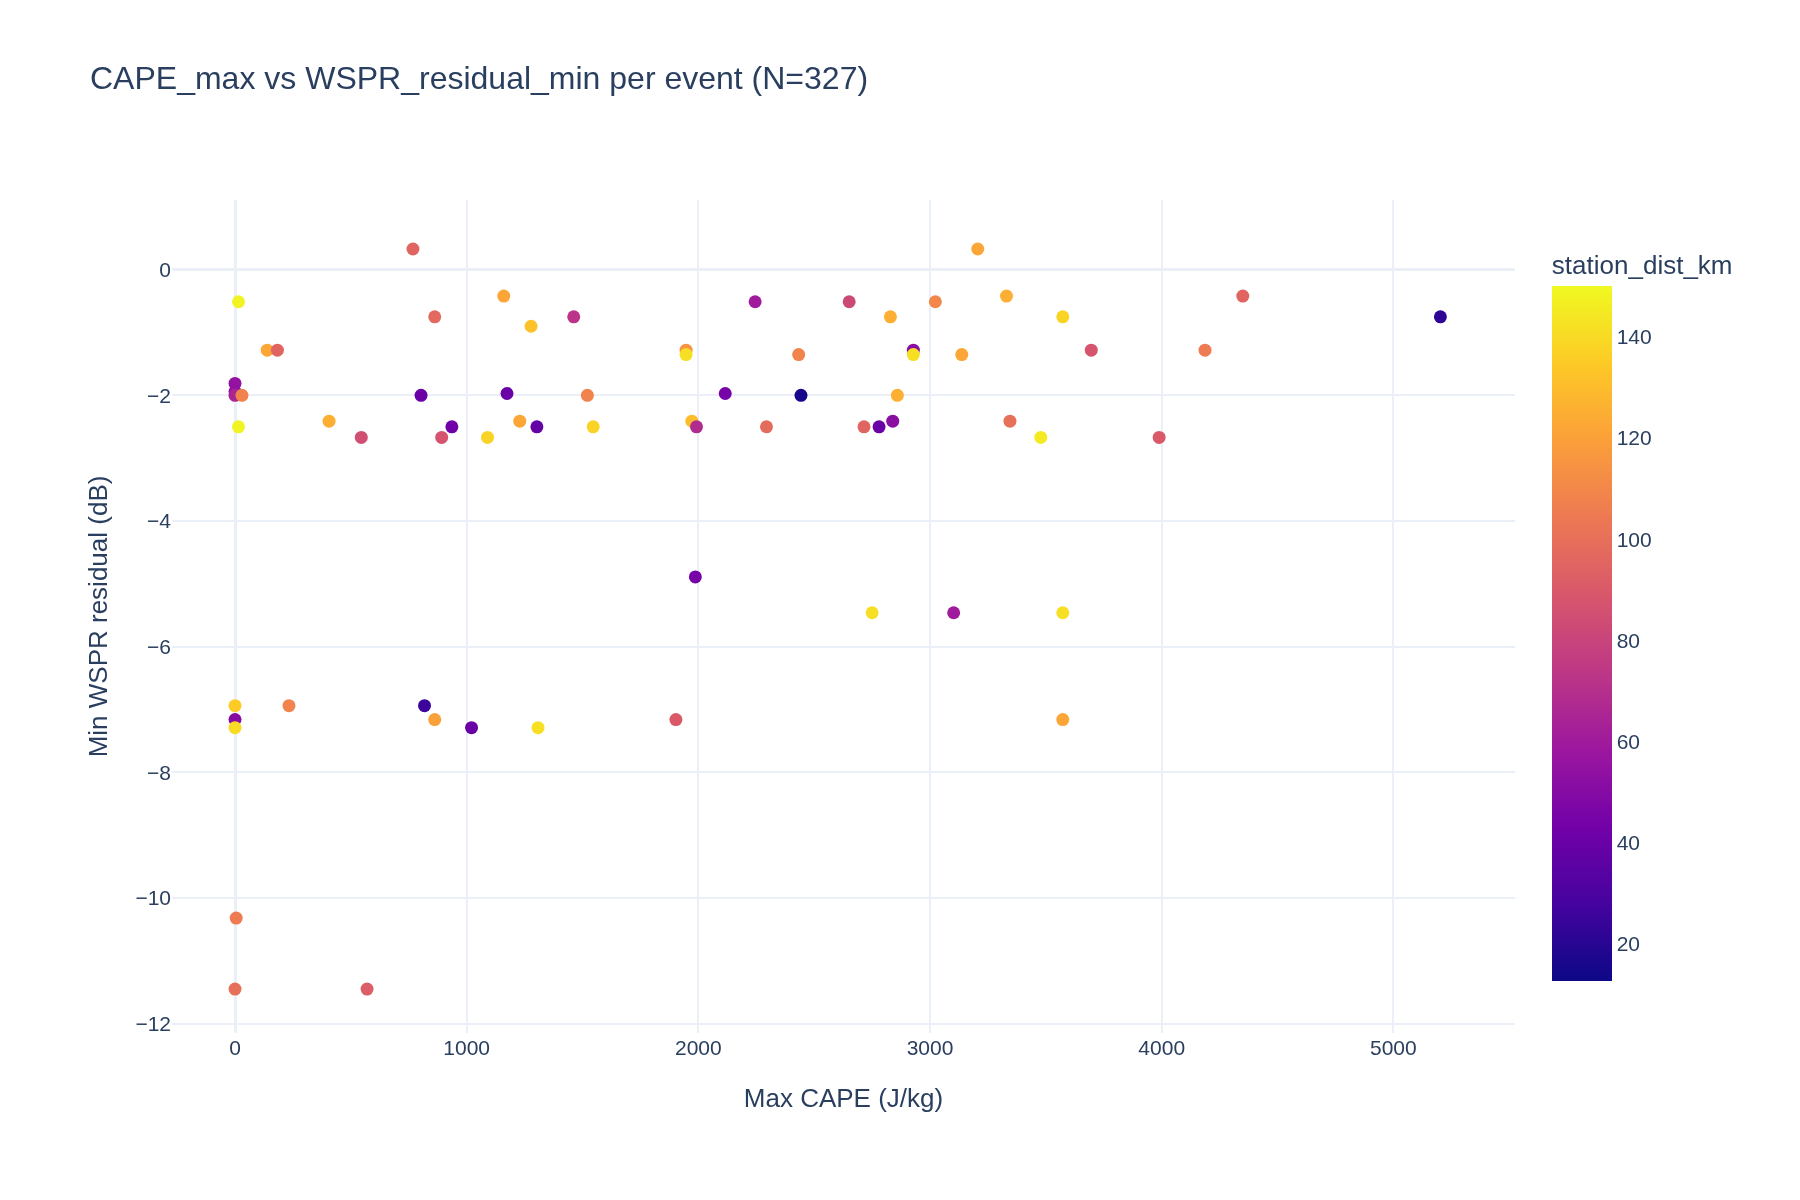 The width and height of the screenshot is (1800, 1200). Describe the element at coordinates (698, 1047) in the screenshot. I see `x-tick-label: 2000` at that location.